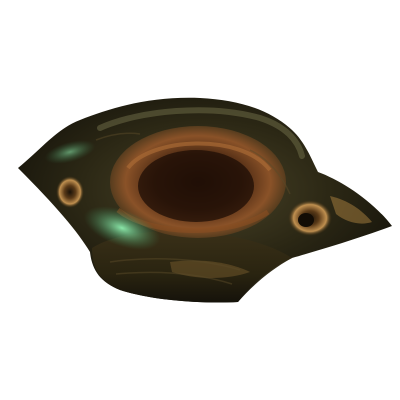 Image resolution: width=400 pixels, height=400 pixels. What do you see at coordinates (351, 210) in the screenshot?
I see `tan-patch-right` at bounding box center [351, 210].